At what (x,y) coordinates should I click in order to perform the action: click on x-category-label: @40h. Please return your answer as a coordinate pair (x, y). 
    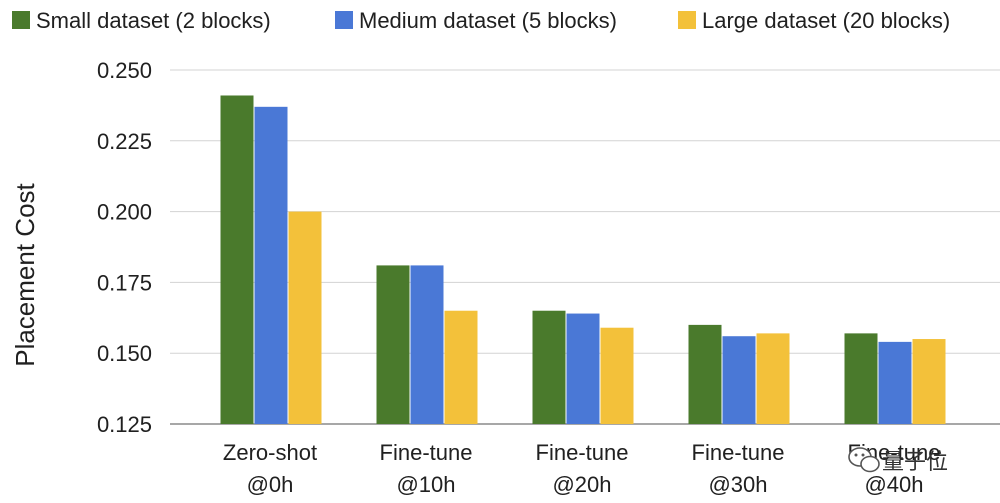
    Looking at the image, I should click on (893, 484).